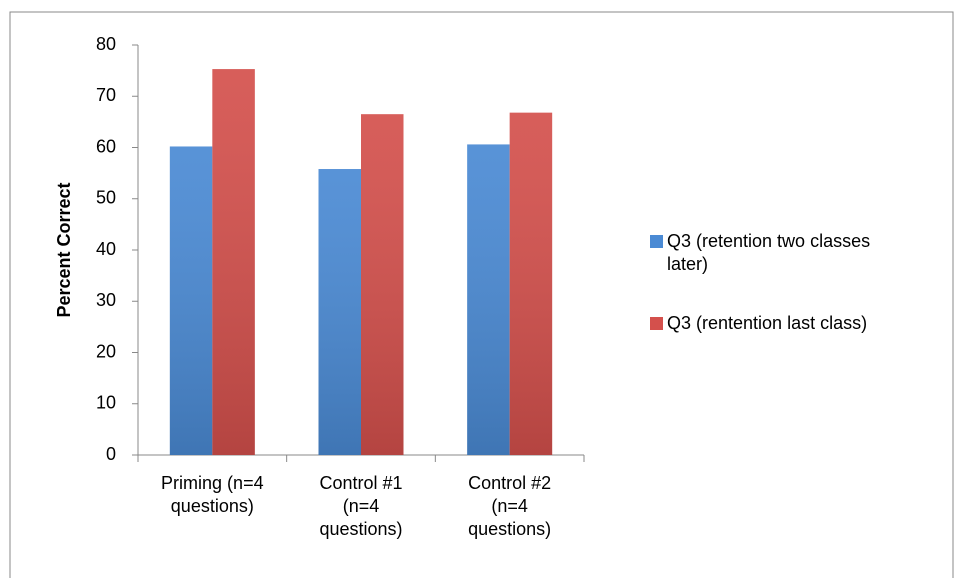 The height and width of the screenshot is (578, 955). What do you see at coordinates (64, 249) in the screenshot?
I see `y-axis-label: Percent Correct` at bounding box center [64, 249].